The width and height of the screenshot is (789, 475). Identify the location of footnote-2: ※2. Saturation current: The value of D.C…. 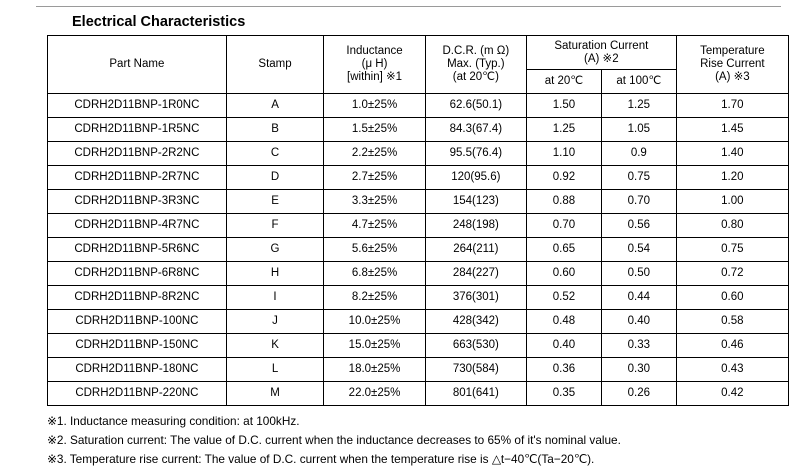
(334, 440).